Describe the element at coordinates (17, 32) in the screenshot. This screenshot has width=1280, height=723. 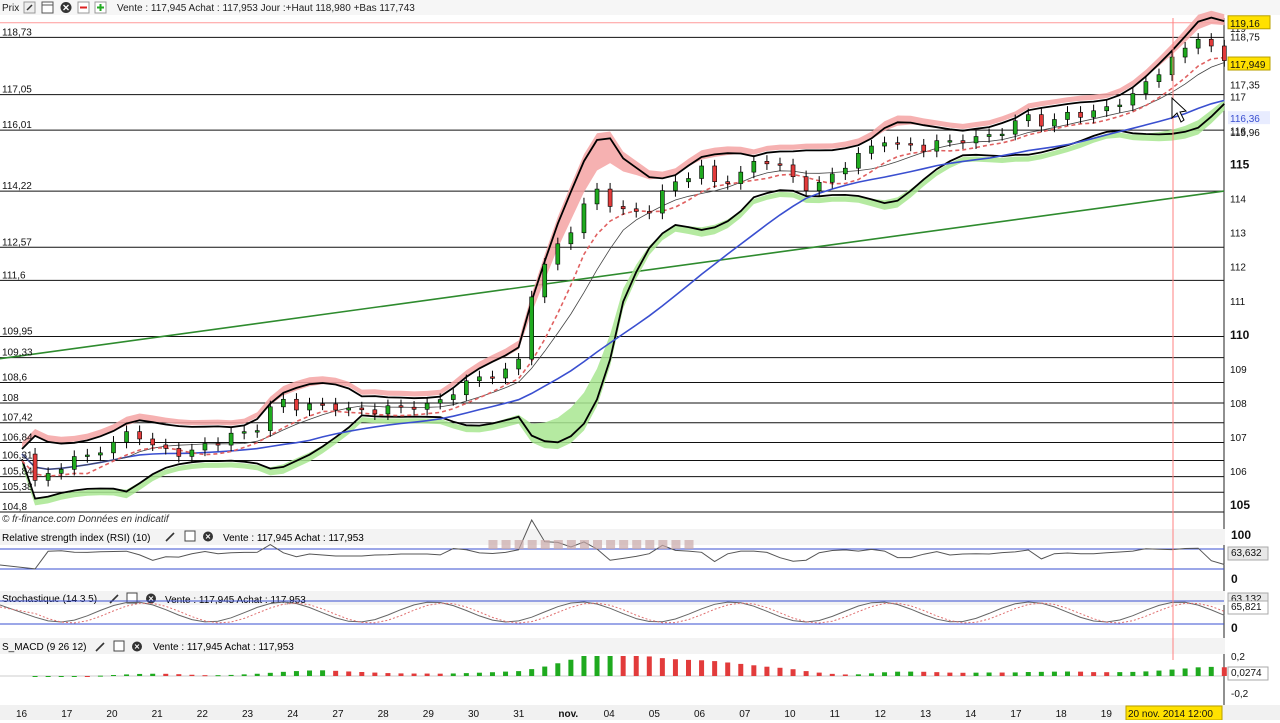
I see `level-label: 118,73` at that location.